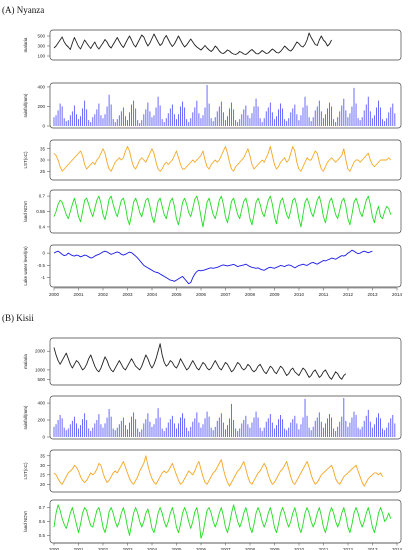 This screenshot has height=550, width=411. I want to click on ytick-label: 0.6, so click(42, 521).